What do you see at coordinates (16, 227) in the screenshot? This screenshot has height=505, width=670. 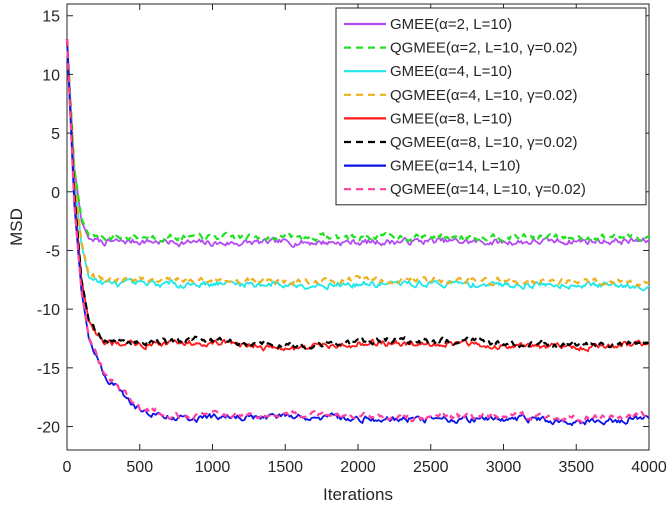 I see `y-axis-label: MSD` at bounding box center [16, 227].